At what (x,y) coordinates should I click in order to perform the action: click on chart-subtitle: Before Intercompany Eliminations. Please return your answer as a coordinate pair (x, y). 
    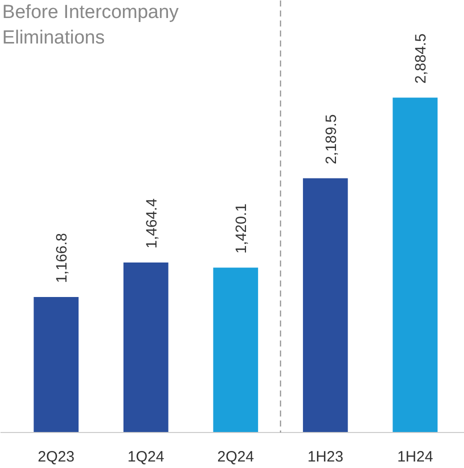
    Looking at the image, I should click on (91, 25).